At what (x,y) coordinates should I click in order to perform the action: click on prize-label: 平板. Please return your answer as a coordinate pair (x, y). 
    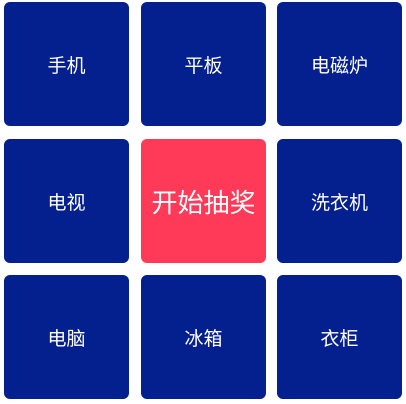
    Looking at the image, I should click on (203, 65).